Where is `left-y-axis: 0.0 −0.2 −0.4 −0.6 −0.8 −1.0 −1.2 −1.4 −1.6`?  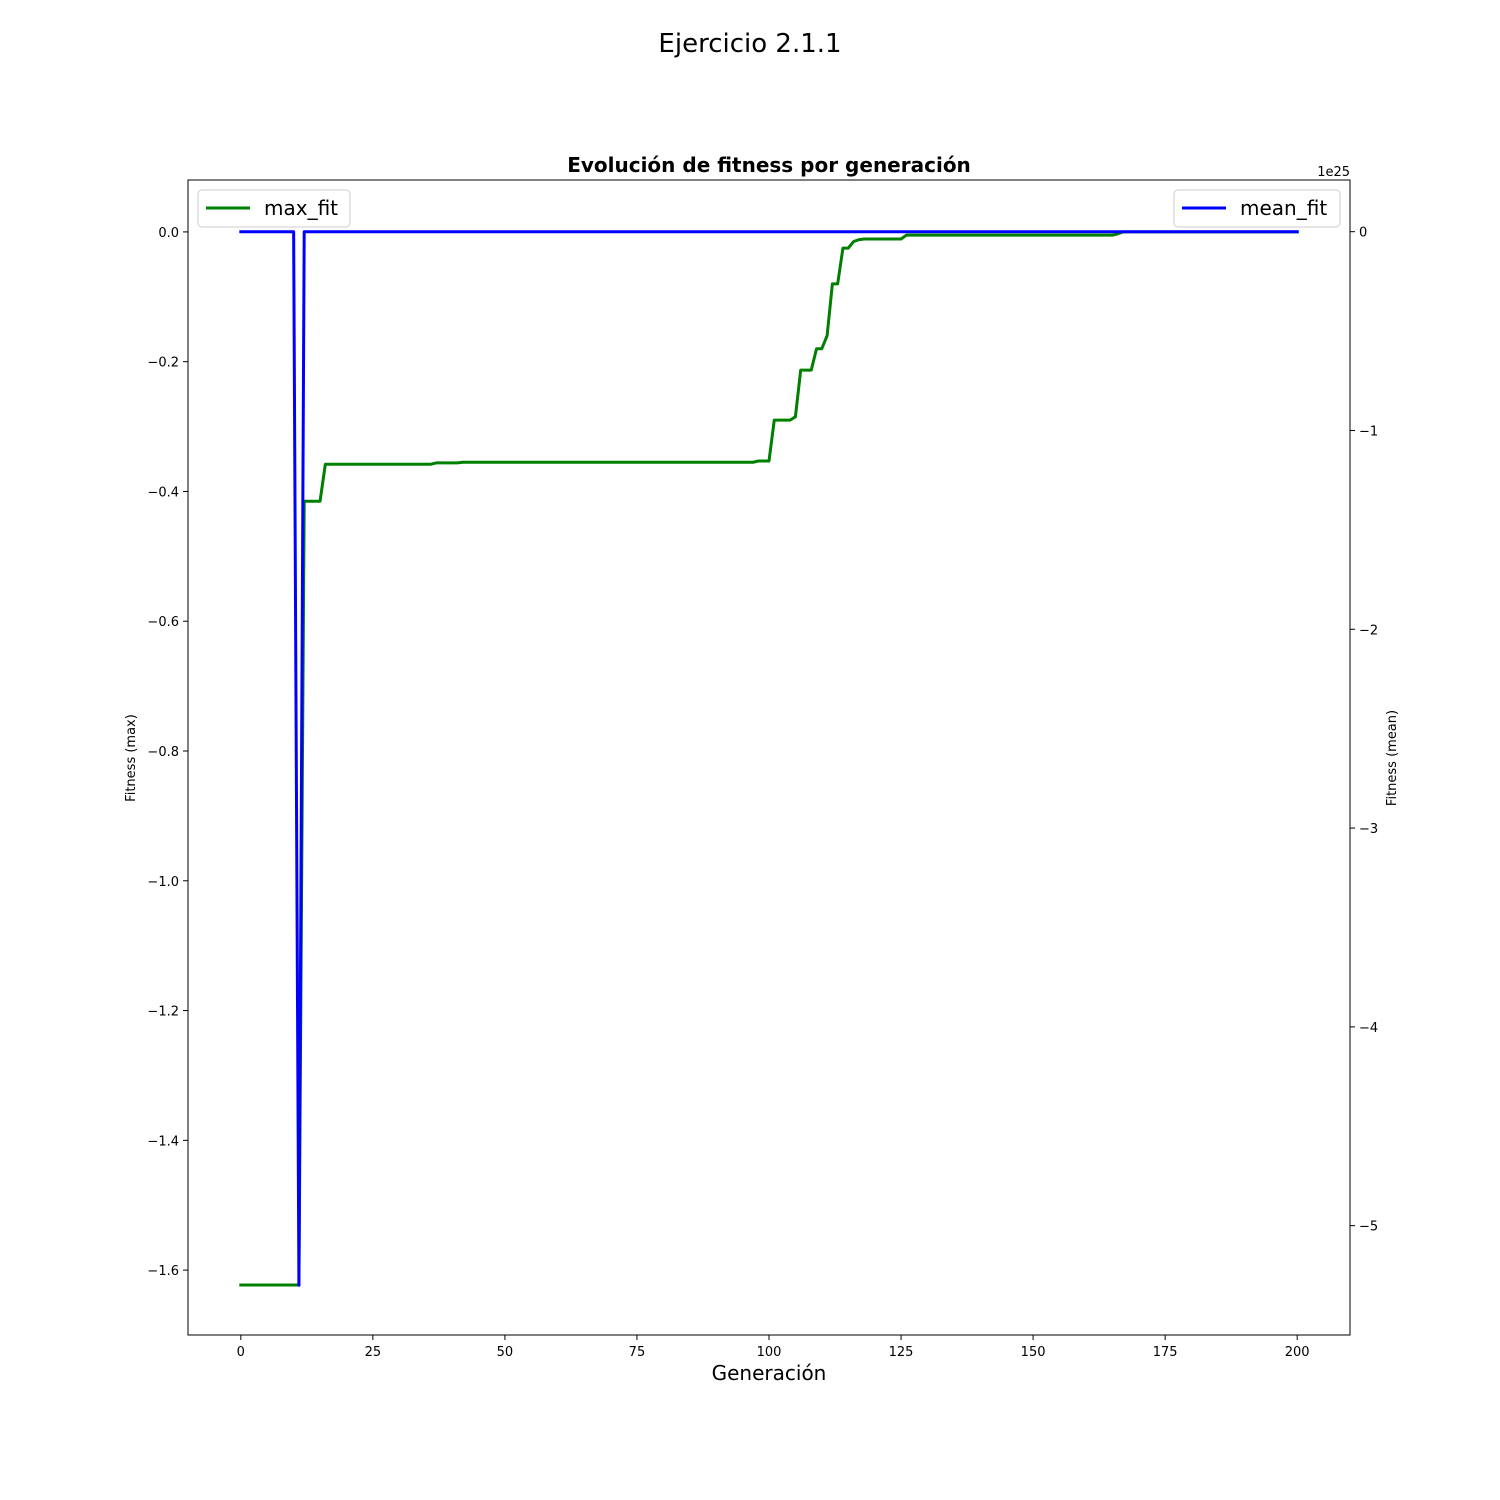 left-y-axis: 0.0 −0.2 −0.4 −0.6 −0.8 −1.0 −1.2 −1.4 −1.6 is located at coordinates (167, 752).